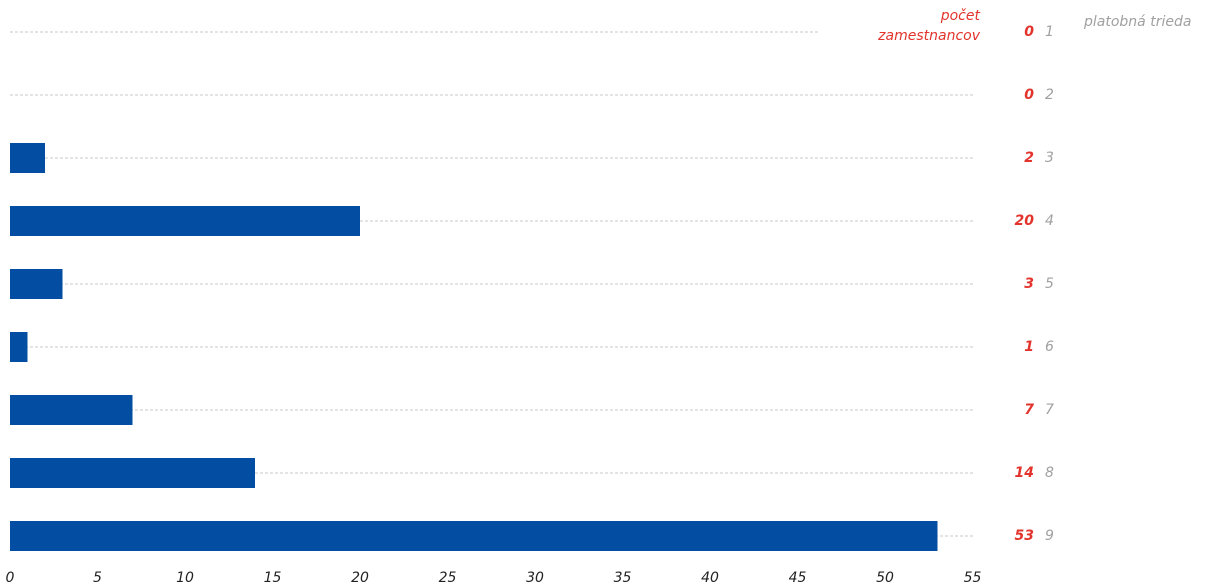 This screenshot has width=1214, height=588. What do you see at coordinates (710, 578) in the screenshot?
I see `x-tick-label: 40` at bounding box center [710, 578].